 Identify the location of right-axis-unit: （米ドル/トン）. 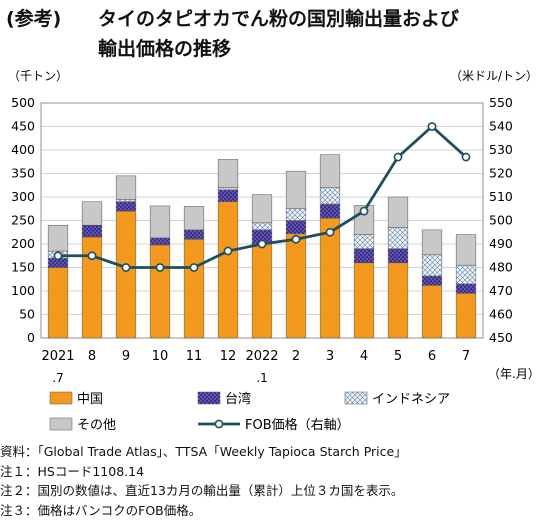
(494, 76).